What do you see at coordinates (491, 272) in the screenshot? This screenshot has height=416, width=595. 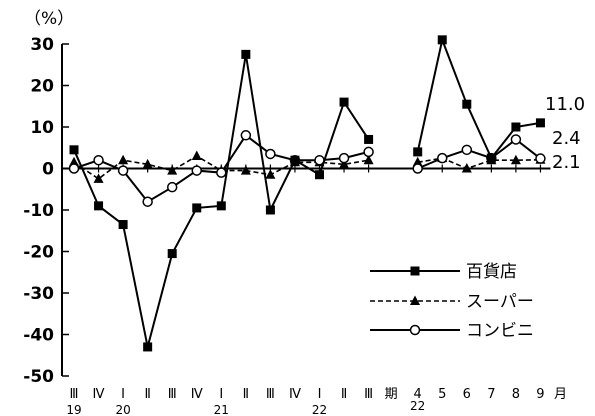 I see `legend-label: 百貨店` at bounding box center [491, 272].